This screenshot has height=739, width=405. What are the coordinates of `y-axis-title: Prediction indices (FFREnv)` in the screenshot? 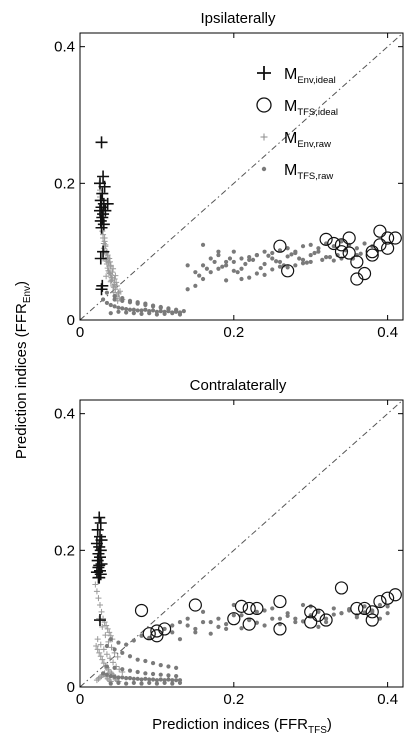 It's located at (23, 370).